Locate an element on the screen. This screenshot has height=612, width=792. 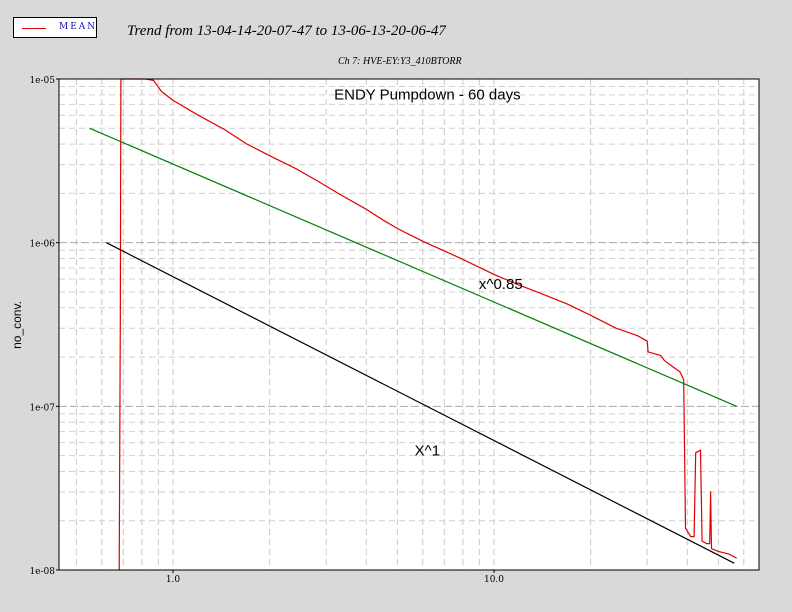
y-tick-label: 1e-06 is located at coordinates (42, 245).